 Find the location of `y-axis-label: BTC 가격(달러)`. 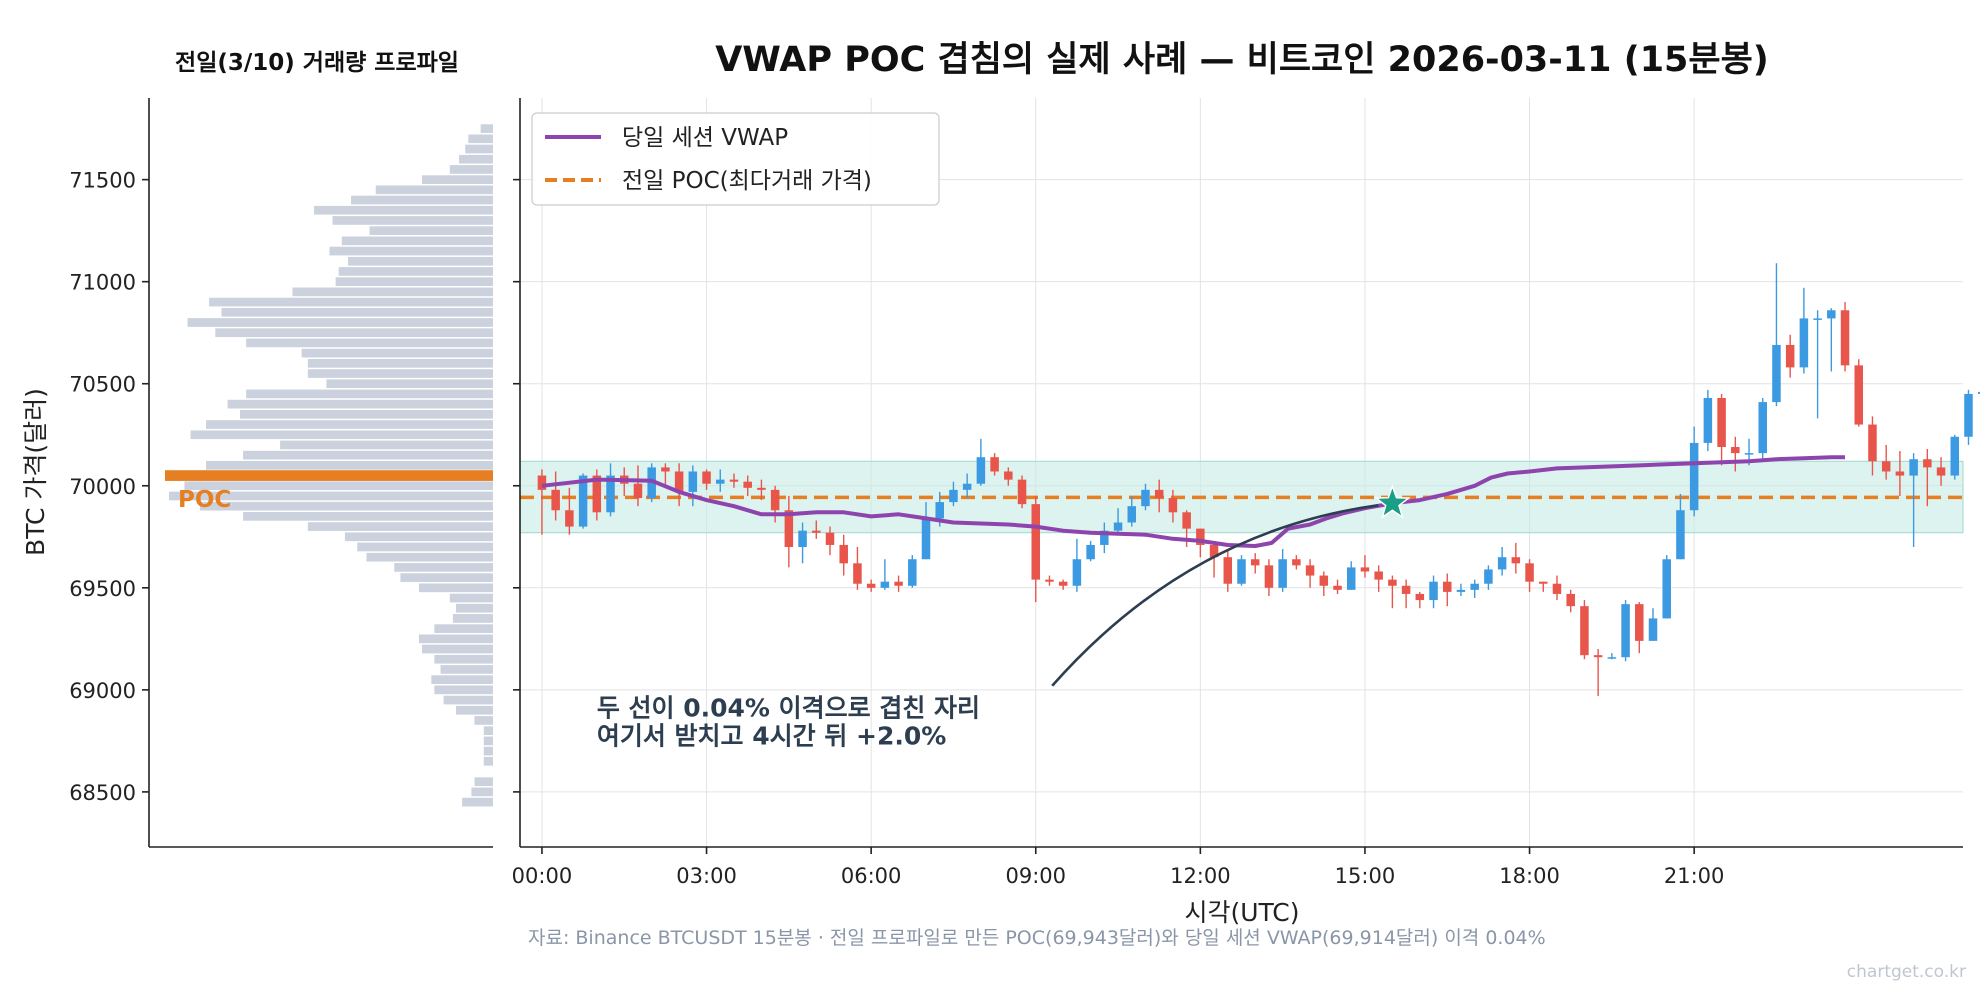

y-axis-label: BTC 가격(달러) is located at coordinates (35, 472).